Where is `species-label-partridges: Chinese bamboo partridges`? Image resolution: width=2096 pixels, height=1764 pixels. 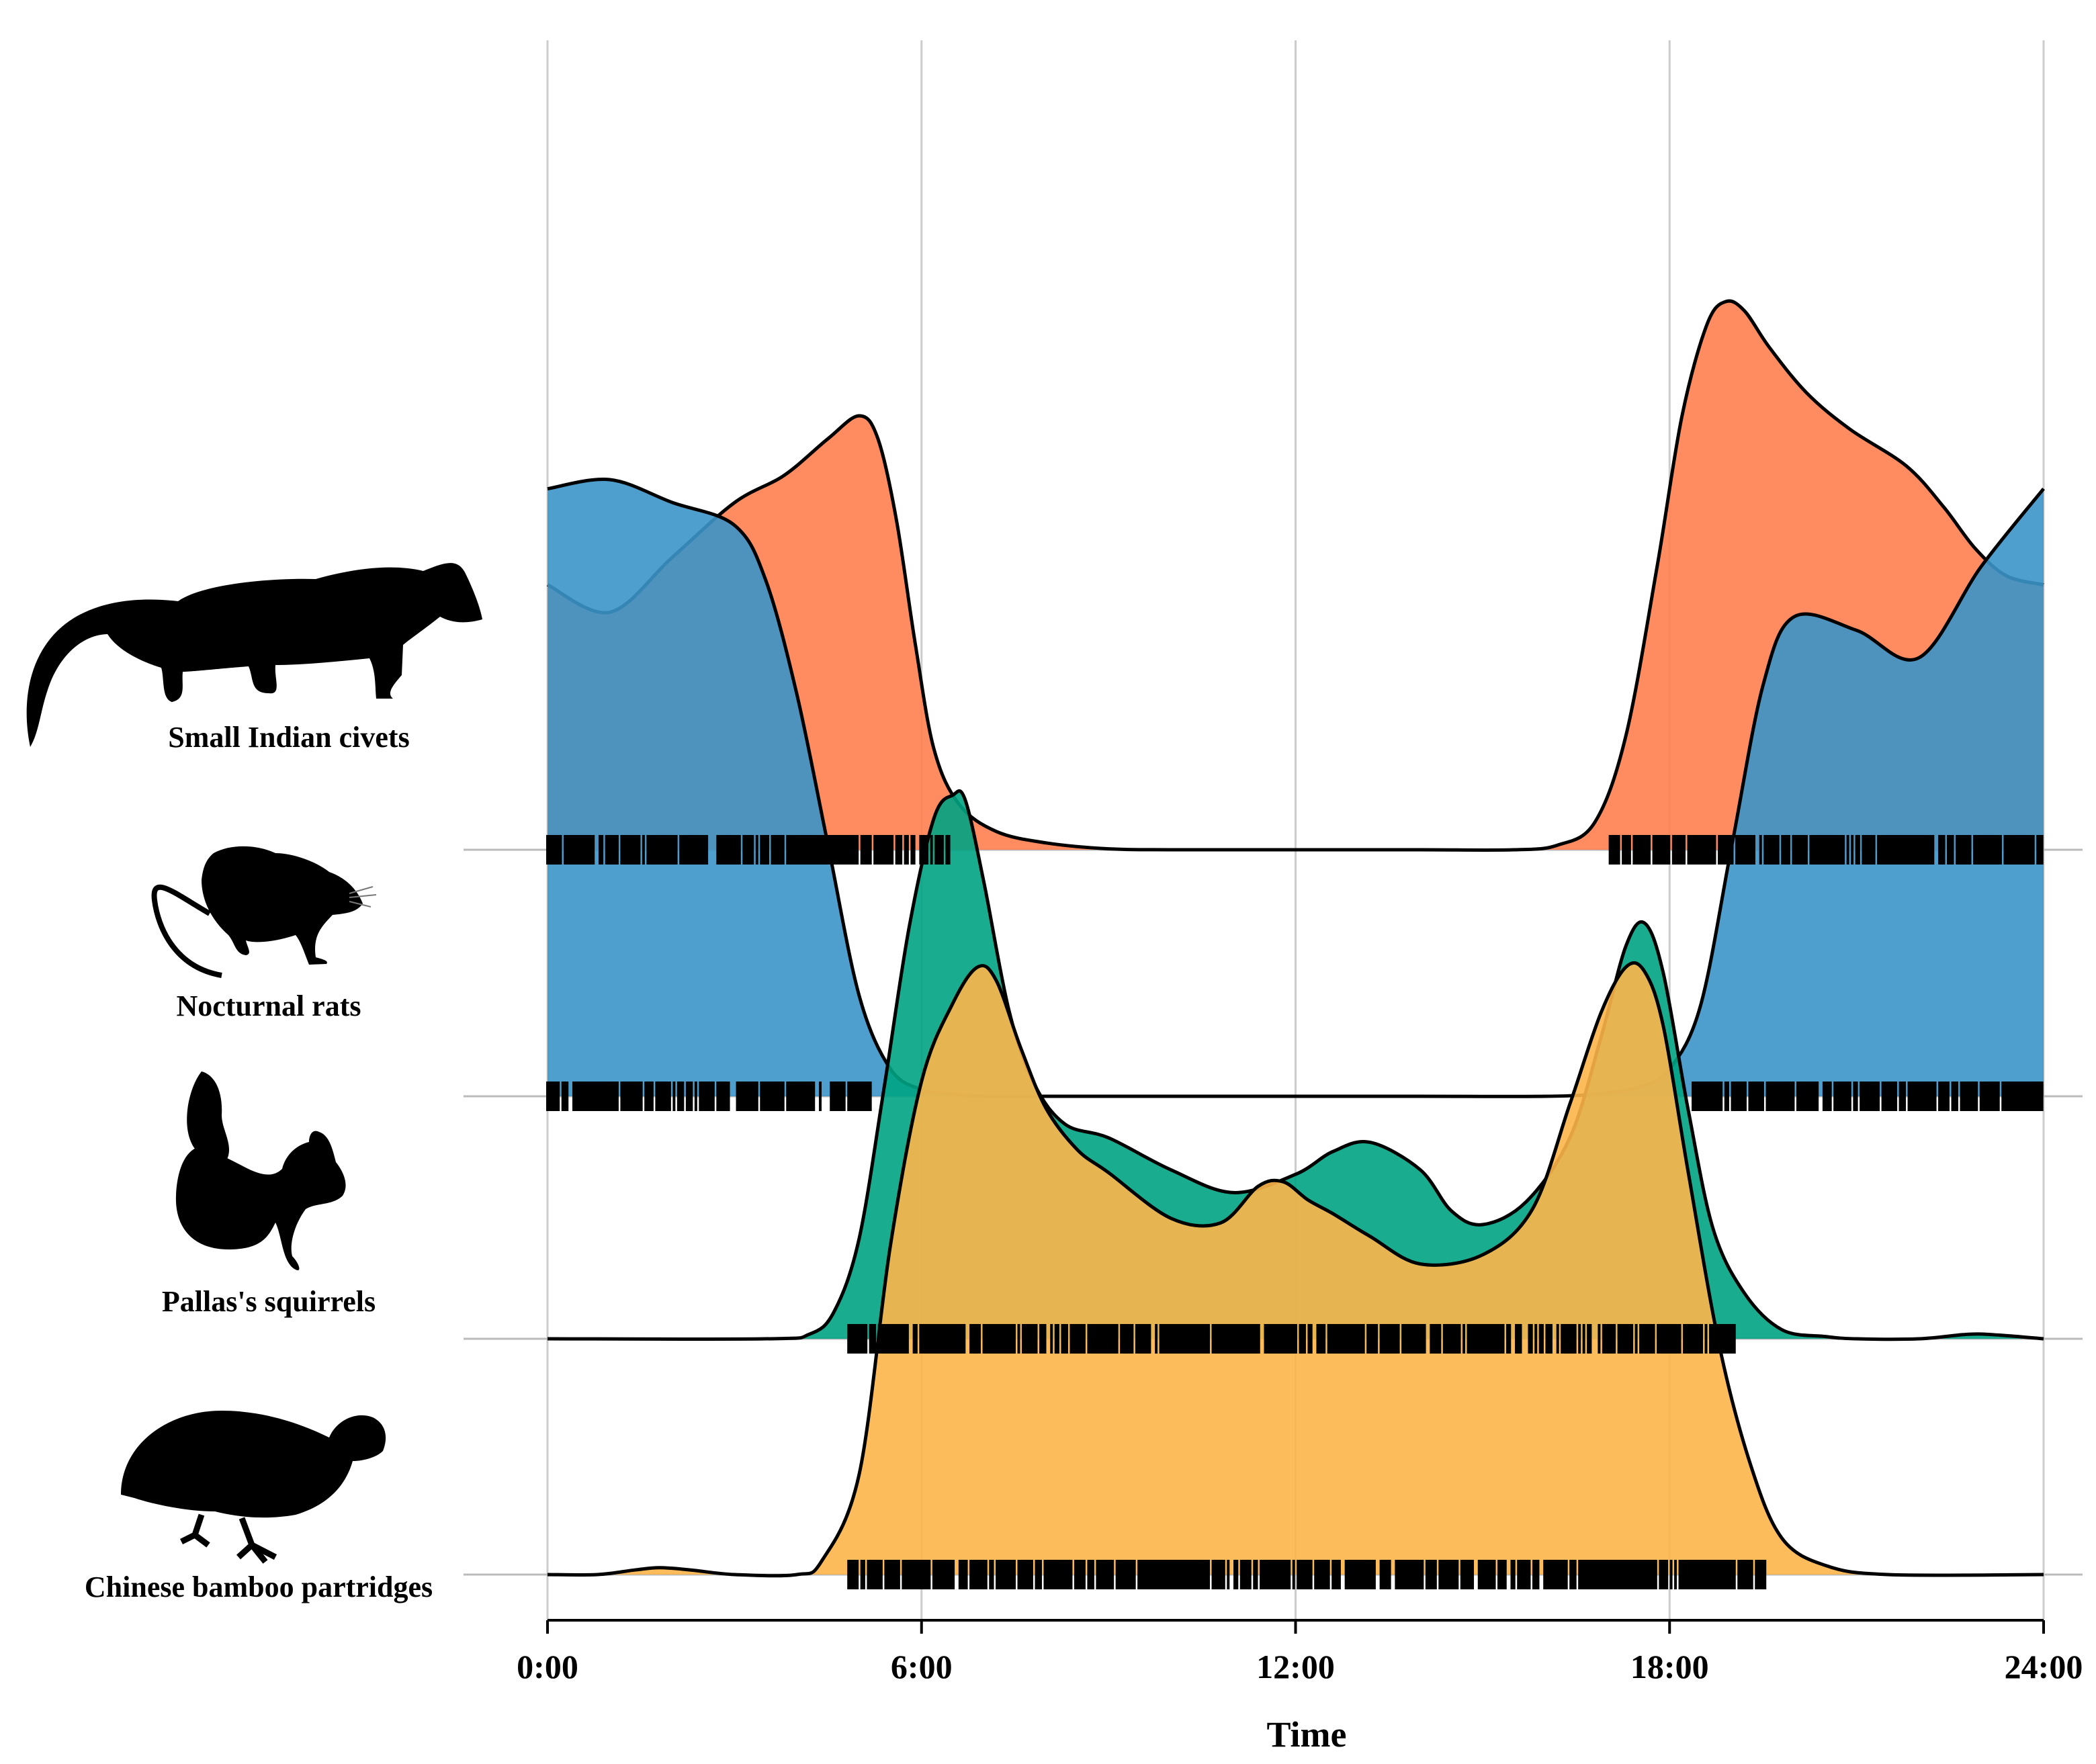
species-label-partridges: Chinese bamboo partridges is located at coordinates (259, 1587).